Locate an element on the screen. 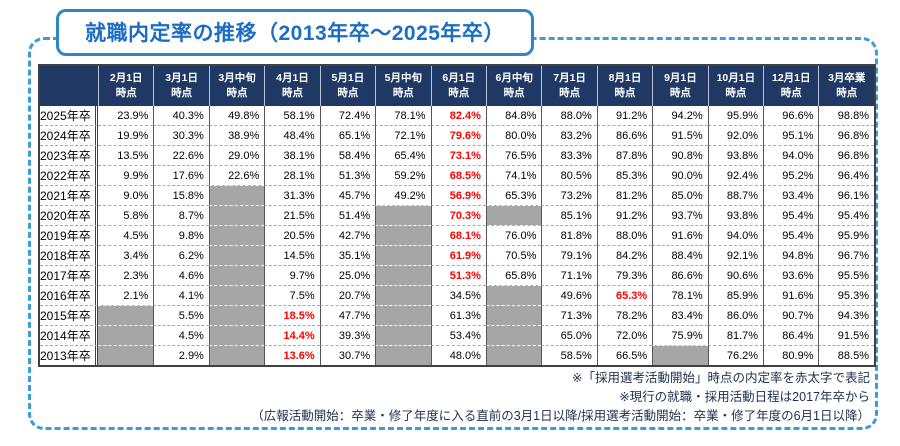 This screenshot has width=900, height=446. row-label: 2023年卒 is located at coordinates (69, 155).